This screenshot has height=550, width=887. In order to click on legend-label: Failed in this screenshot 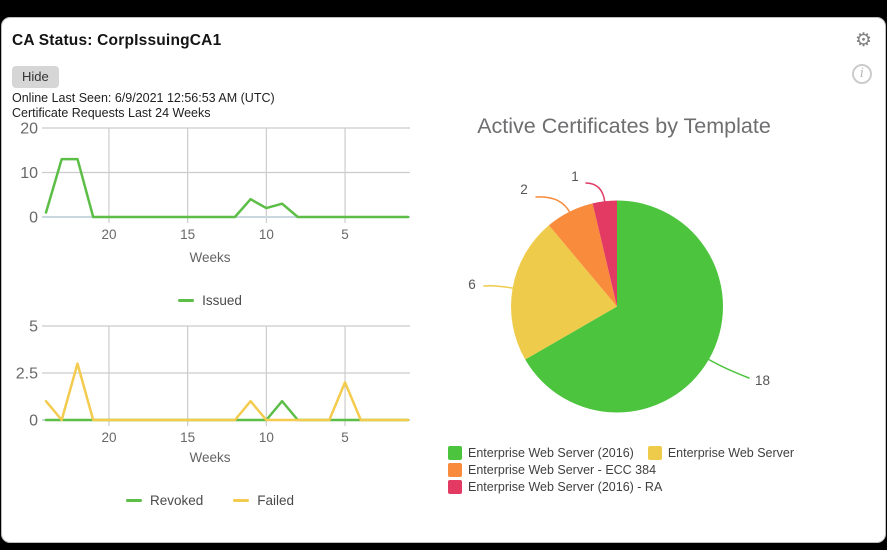, I will do `click(276, 500)`.